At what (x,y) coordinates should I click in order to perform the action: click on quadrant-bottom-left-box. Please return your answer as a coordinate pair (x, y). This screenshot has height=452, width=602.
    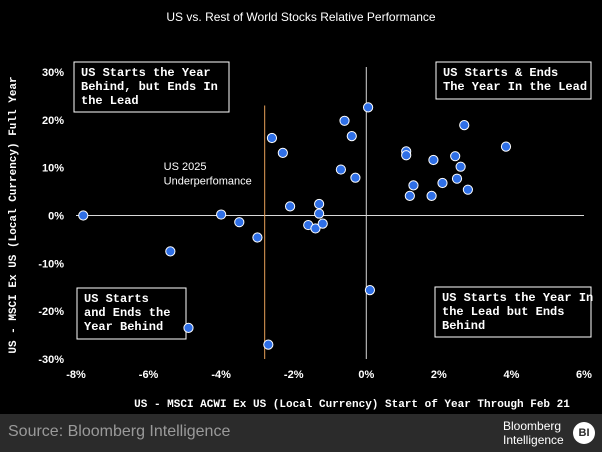
    Looking at the image, I should click on (131, 313).